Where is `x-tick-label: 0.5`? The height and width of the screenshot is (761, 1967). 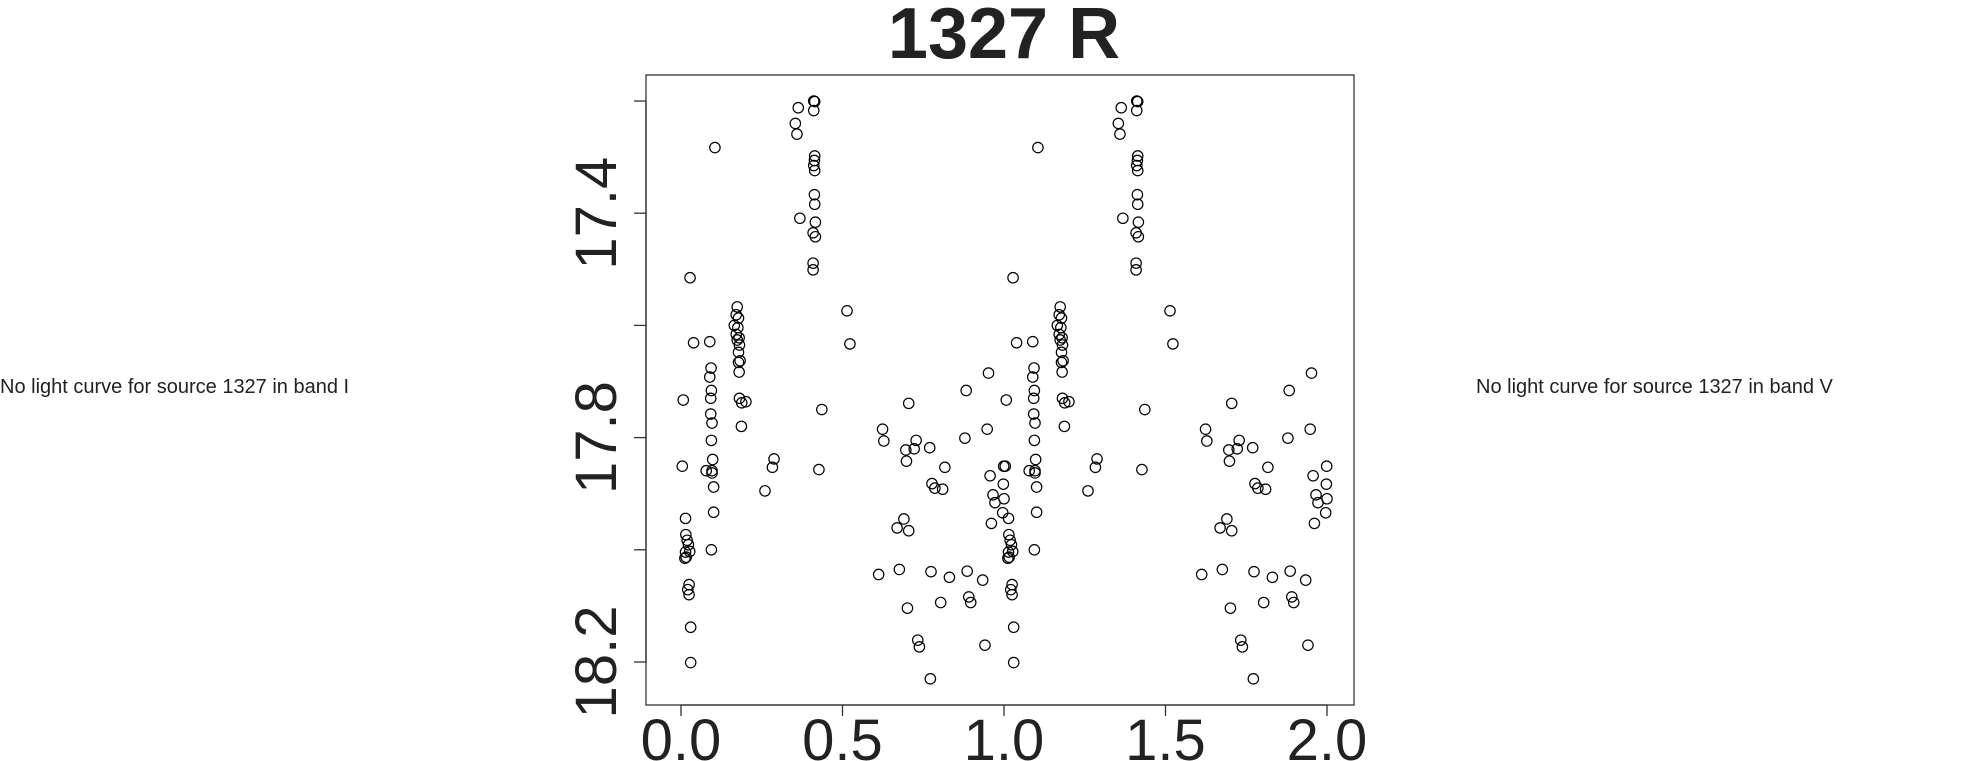
x-tick-label: 0.5 is located at coordinates (842, 734).